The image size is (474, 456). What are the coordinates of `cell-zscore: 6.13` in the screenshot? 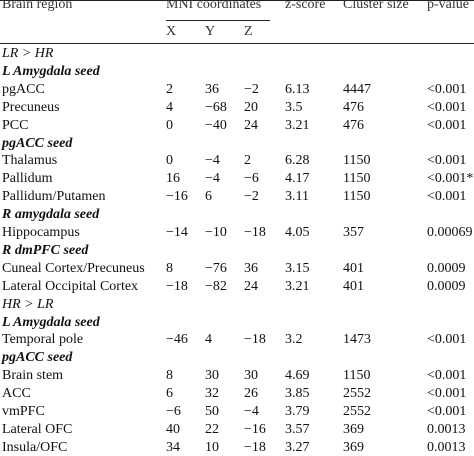 It's located at (297, 89).